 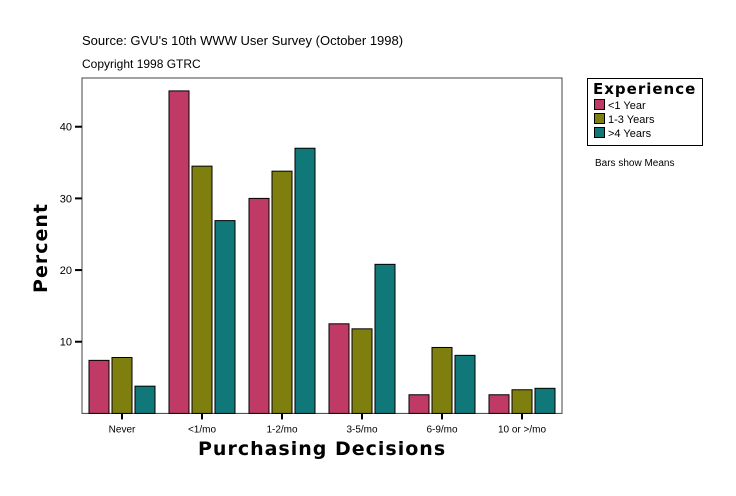 I want to click on legend: Experience <1 Year 1-3 Years >4 Years, so click(x=645, y=112).